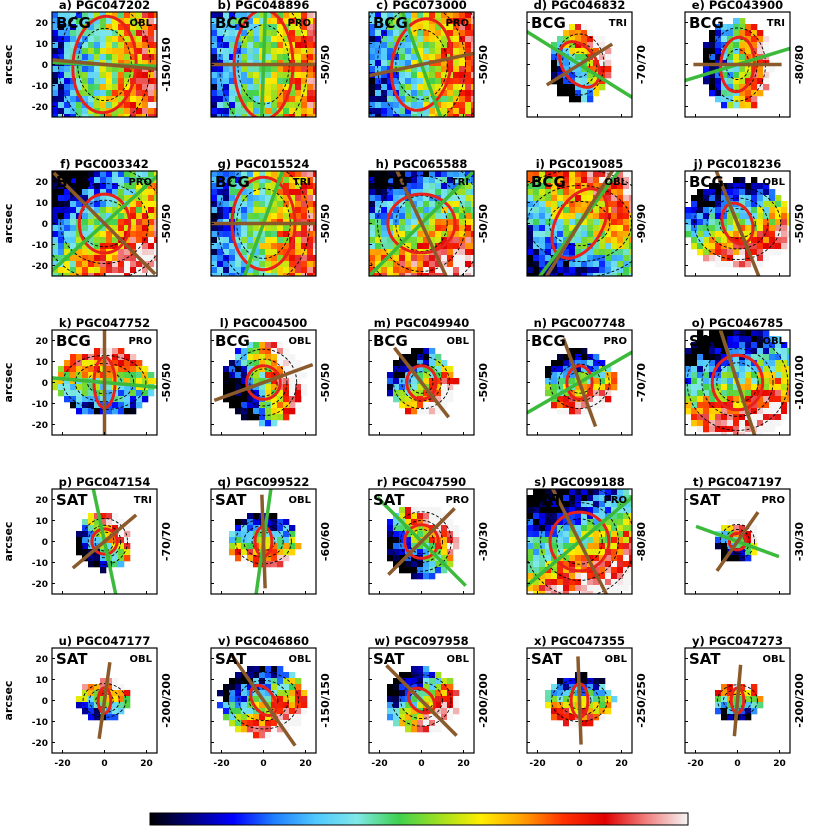 The image size is (830, 830). What do you see at coordinates (421, 382) in the screenshot?
I see `fitted-ellipse` at bounding box center [421, 382].